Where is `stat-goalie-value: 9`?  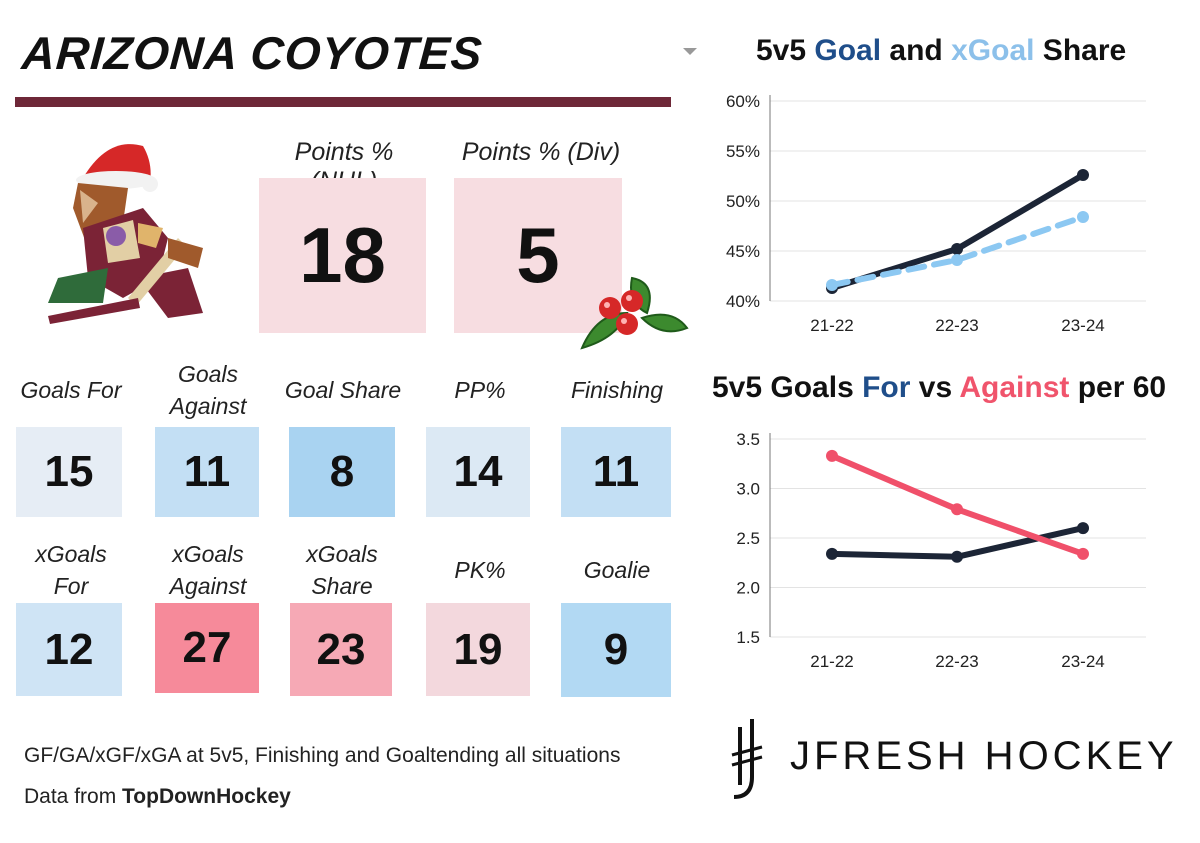
stat-goalie-value: 9 is located at coordinates (616, 650).